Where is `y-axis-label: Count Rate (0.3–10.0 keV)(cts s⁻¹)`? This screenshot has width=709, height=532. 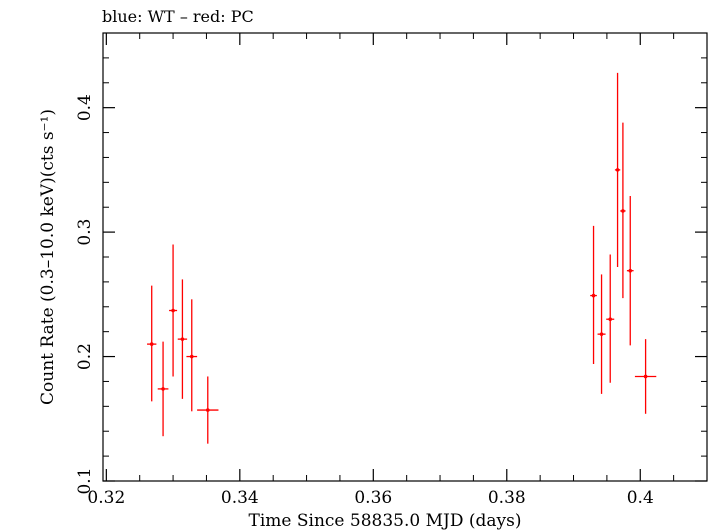 y-axis-label: Count Rate (0.3–10.0 keV)(cts s⁻¹) is located at coordinates (48, 257).